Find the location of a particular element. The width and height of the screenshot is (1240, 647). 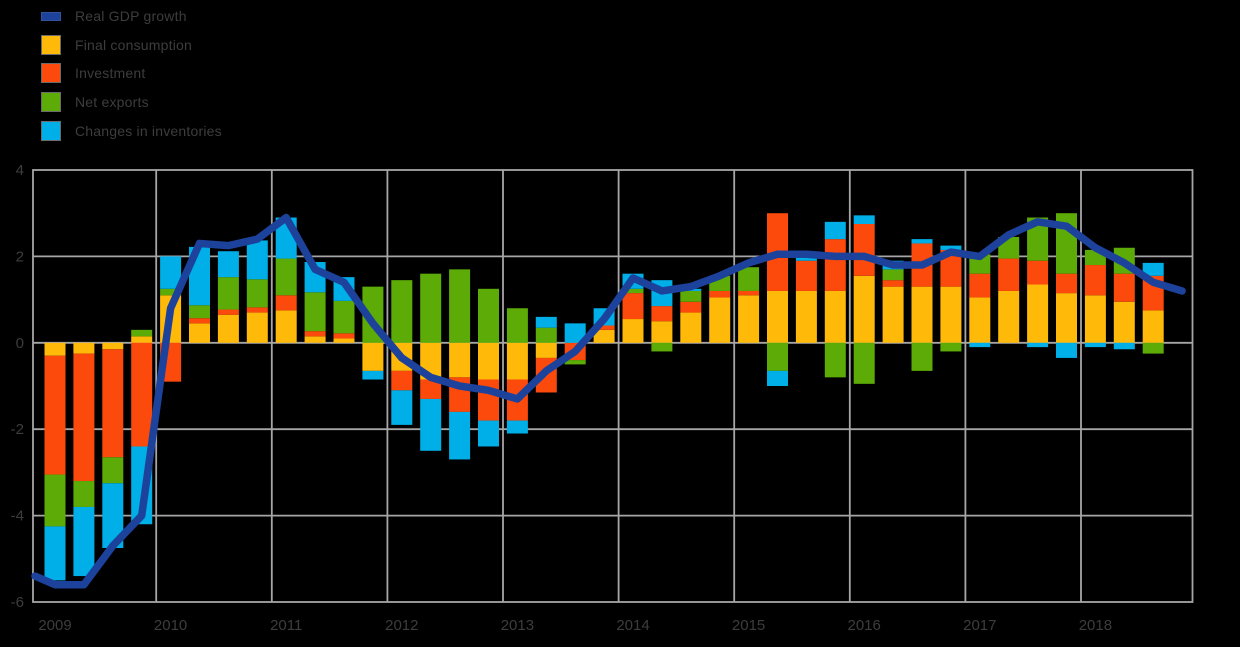

legend-label-investment: Investment is located at coordinates (110, 73).